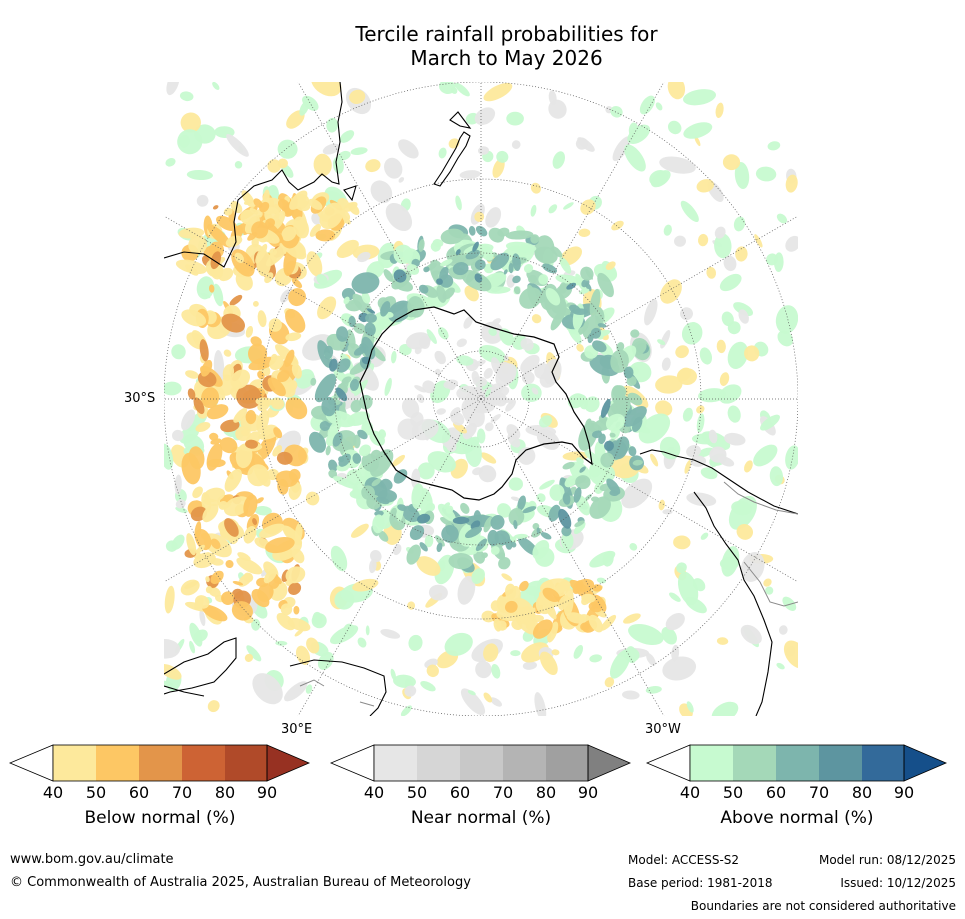 Image resolution: width=965 pixels, height=919 pixels. What do you see at coordinates (225, 792) in the screenshot?
I see `below-tick-80: 80` at bounding box center [225, 792].